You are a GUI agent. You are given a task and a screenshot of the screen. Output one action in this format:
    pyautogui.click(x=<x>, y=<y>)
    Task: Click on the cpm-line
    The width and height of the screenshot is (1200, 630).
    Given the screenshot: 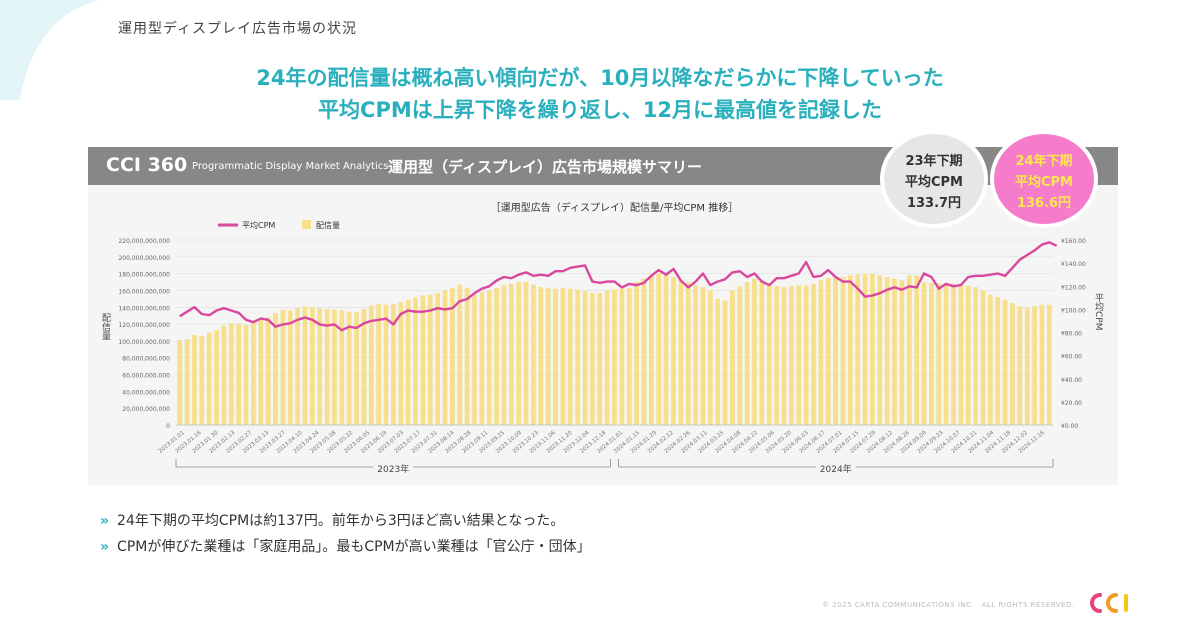 What is the action you would take?
    pyautogui.click(x=618, y=286)
    